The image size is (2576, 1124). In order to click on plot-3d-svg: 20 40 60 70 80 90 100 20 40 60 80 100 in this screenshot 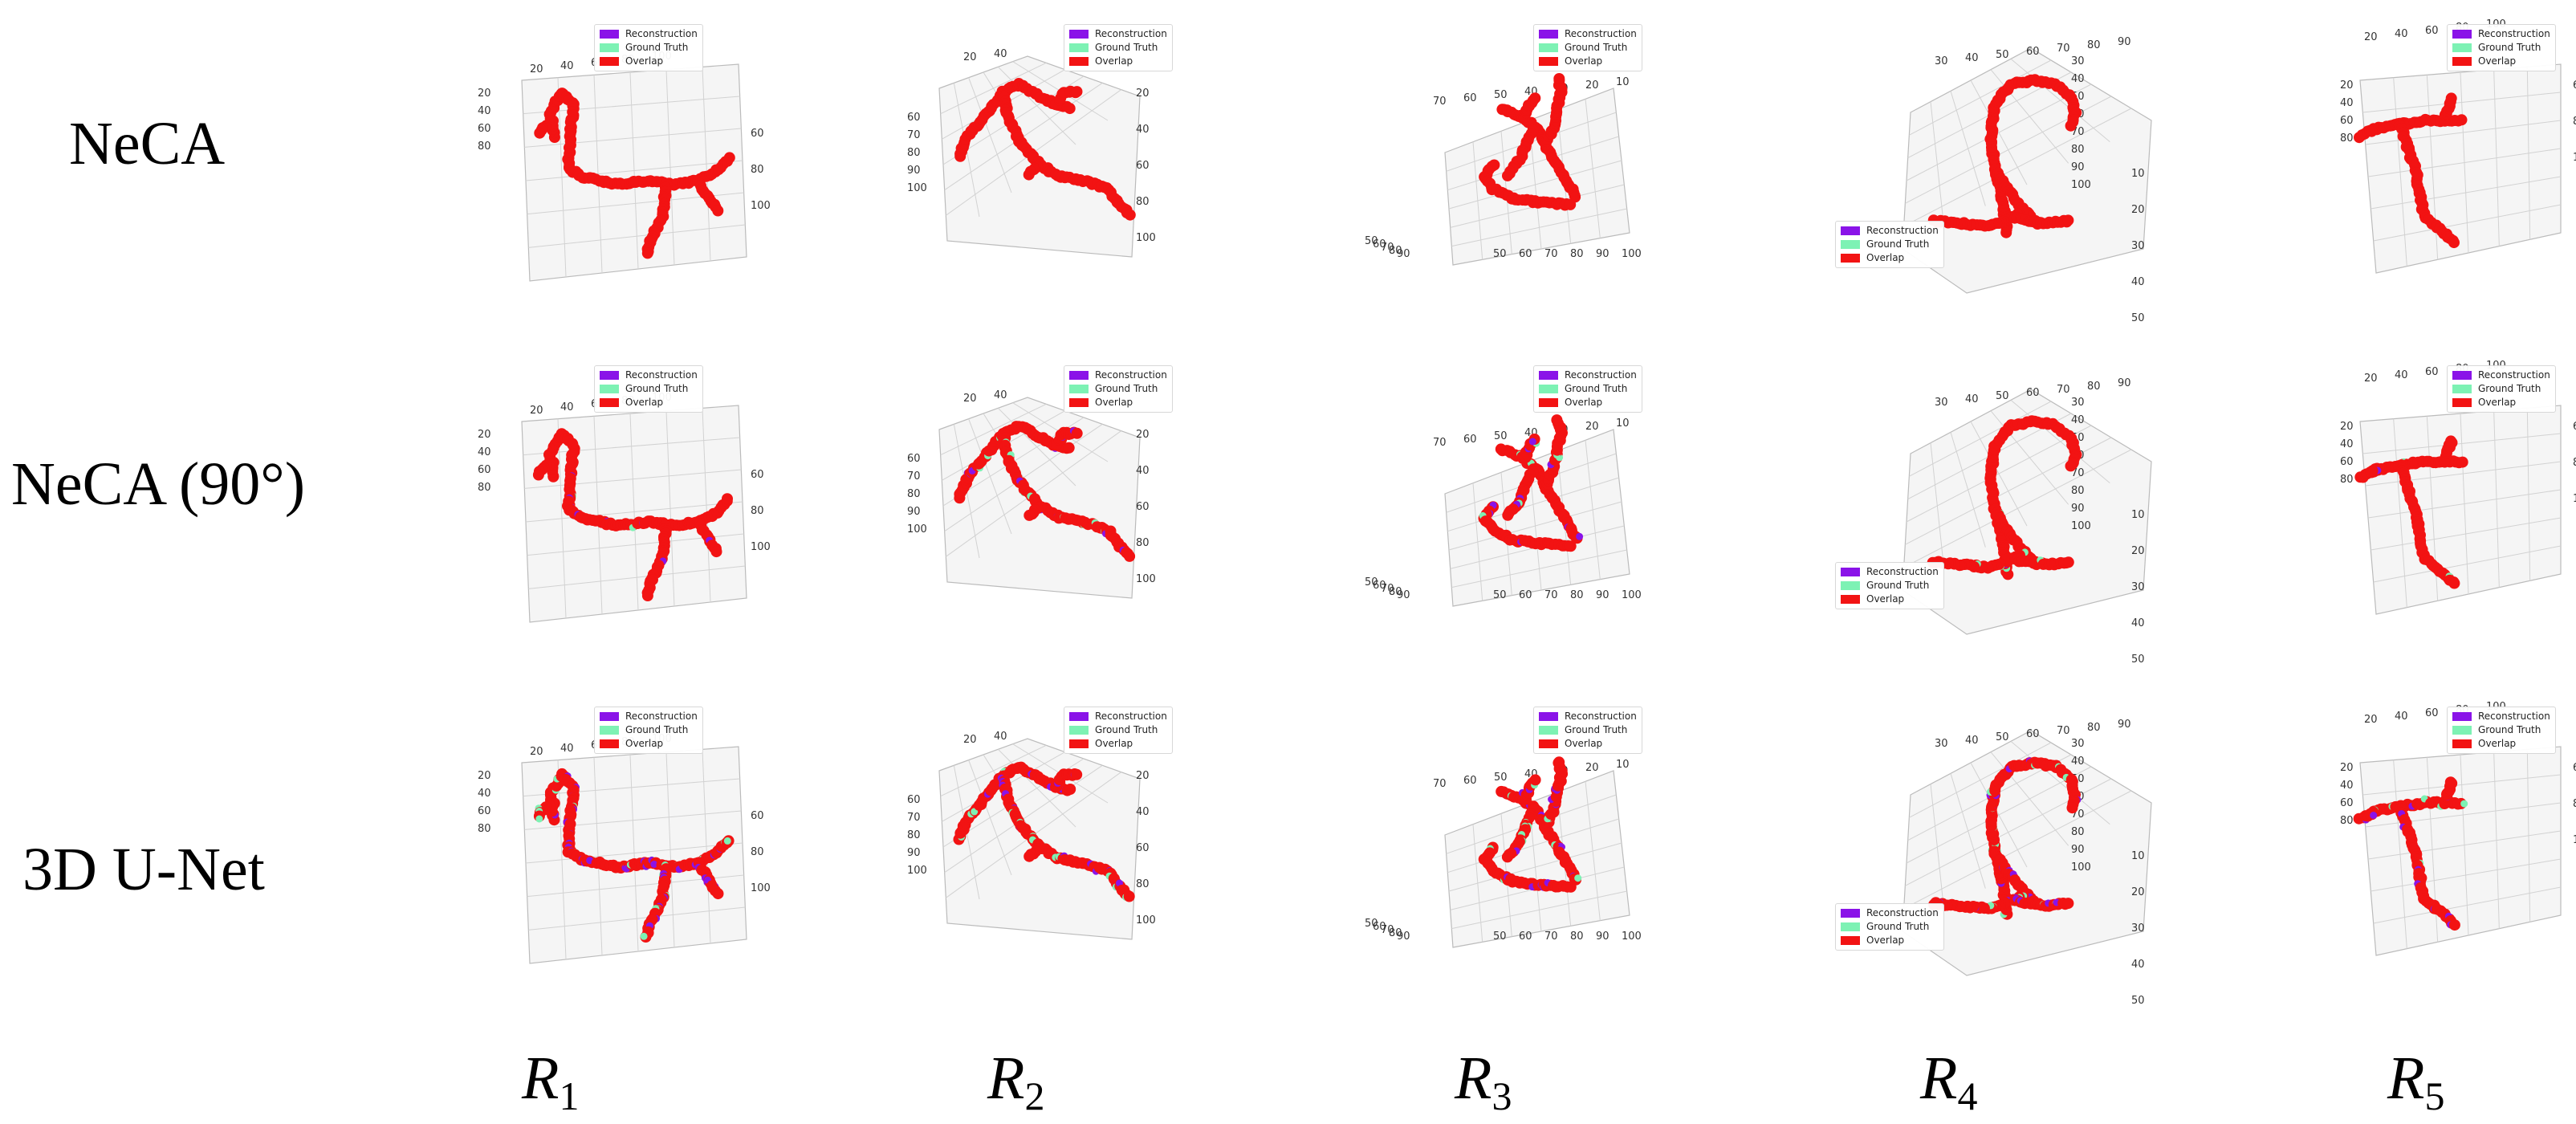, I will do `click(1031, 494)`.